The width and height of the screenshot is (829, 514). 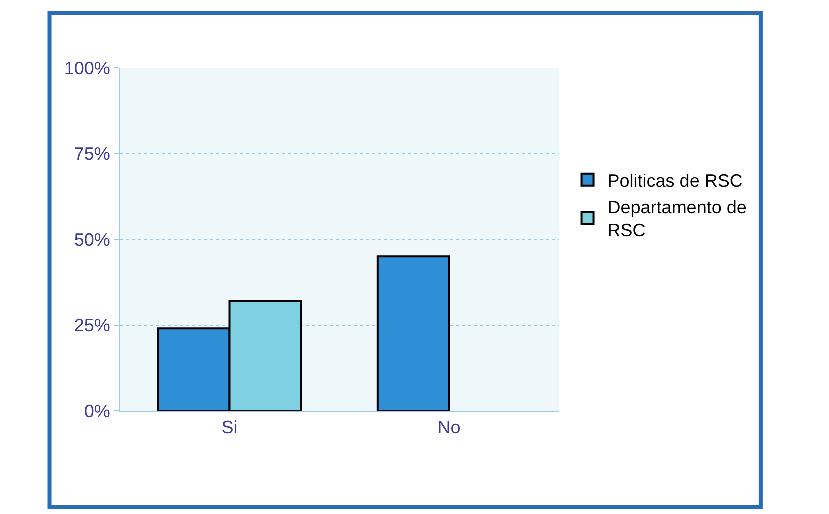 What do you see at coordinates (675, 180) in the screenshot?
I see `legend-label: Politicas de RSC` at bounding box center [675, 180].